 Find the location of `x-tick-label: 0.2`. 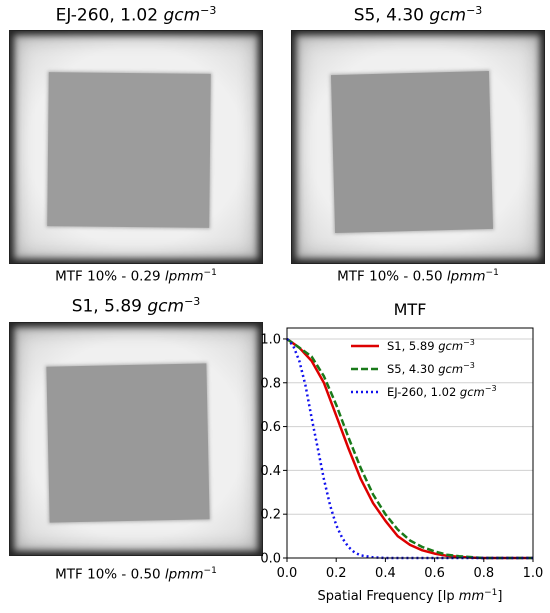

x-tick-label: 0.2 is located at coordinates (336, 573).